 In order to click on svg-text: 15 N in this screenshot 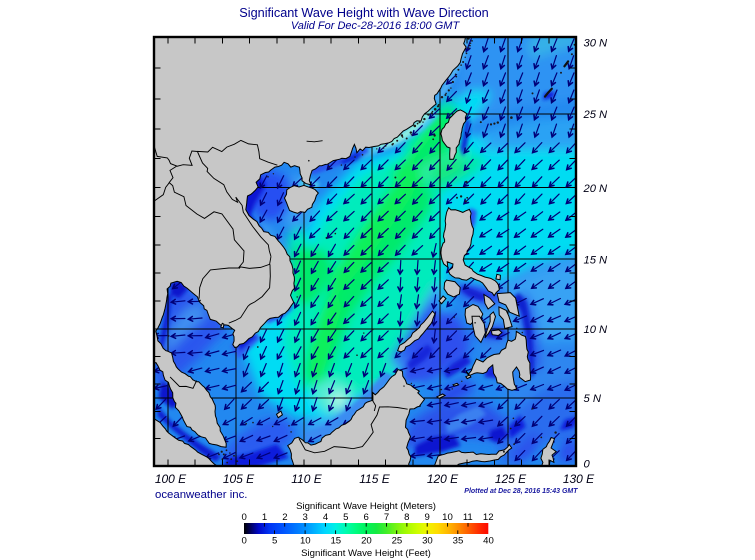, I will do `click(596, 260)`.